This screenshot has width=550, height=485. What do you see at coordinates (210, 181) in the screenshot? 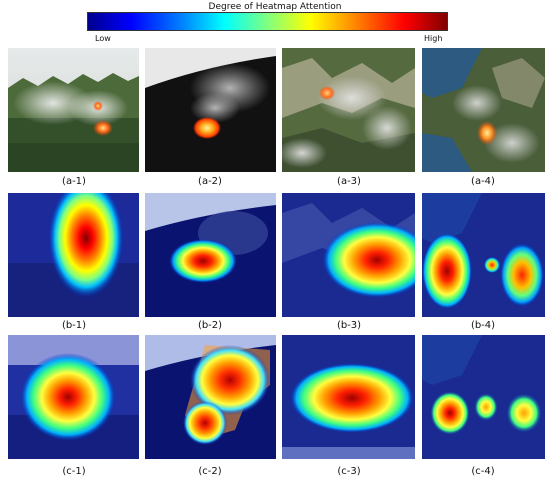
I see `caption-a-2: (a-2)` at bounding box center [210, 181].